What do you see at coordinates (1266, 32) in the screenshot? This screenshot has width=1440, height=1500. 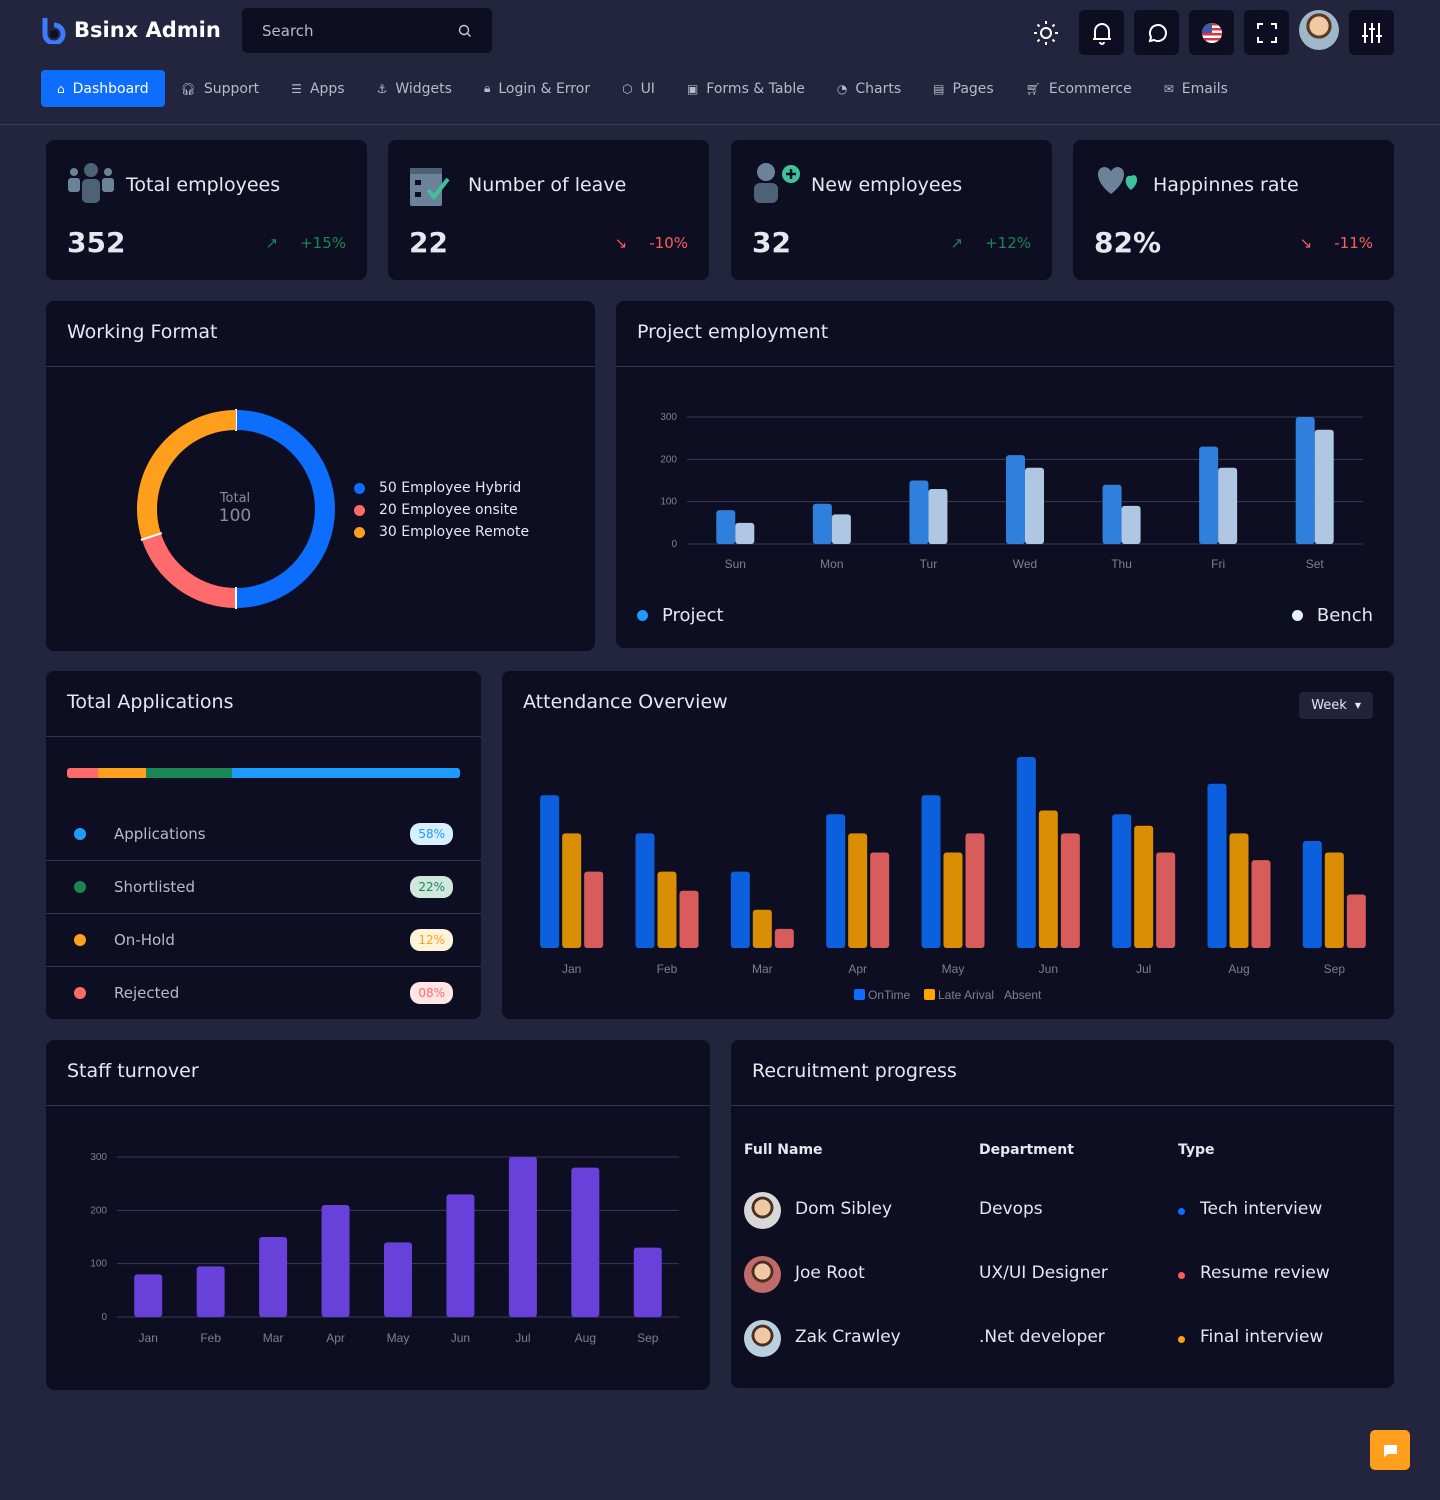 I see `fullscreen-button` at bounding box center [1266, 32].